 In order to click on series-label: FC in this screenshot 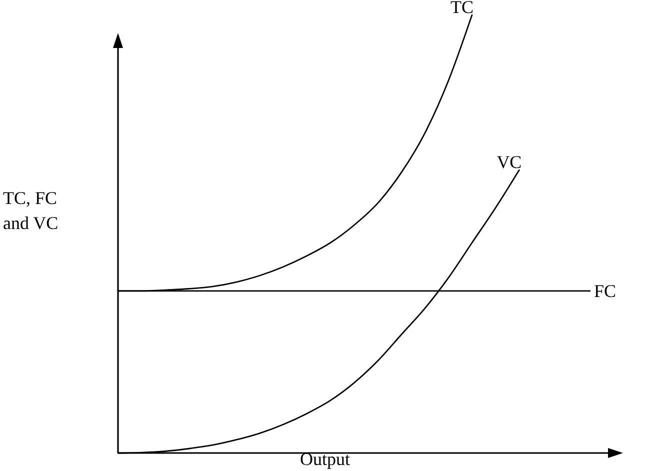, I will do `click(605, 290)`.